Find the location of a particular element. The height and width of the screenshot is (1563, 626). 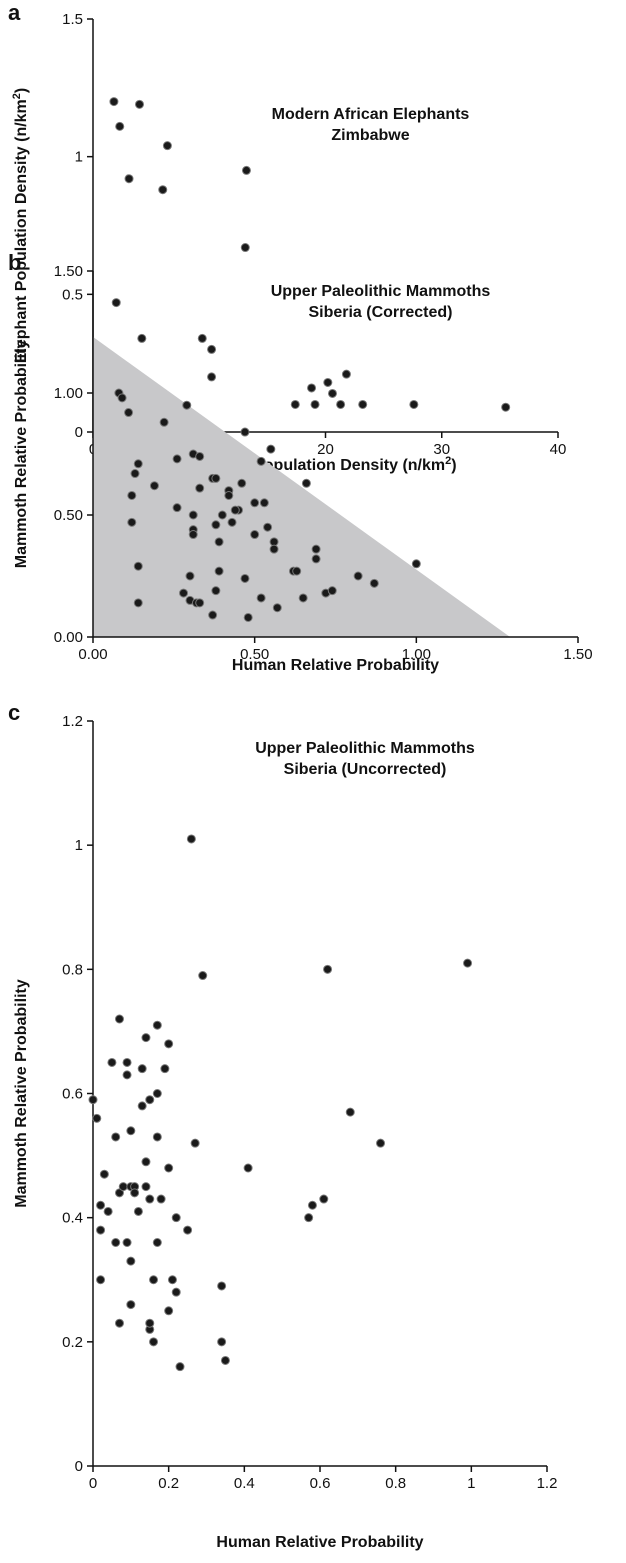

x-axis-label: Human Relative Probability is located at coordinates (335, 665).